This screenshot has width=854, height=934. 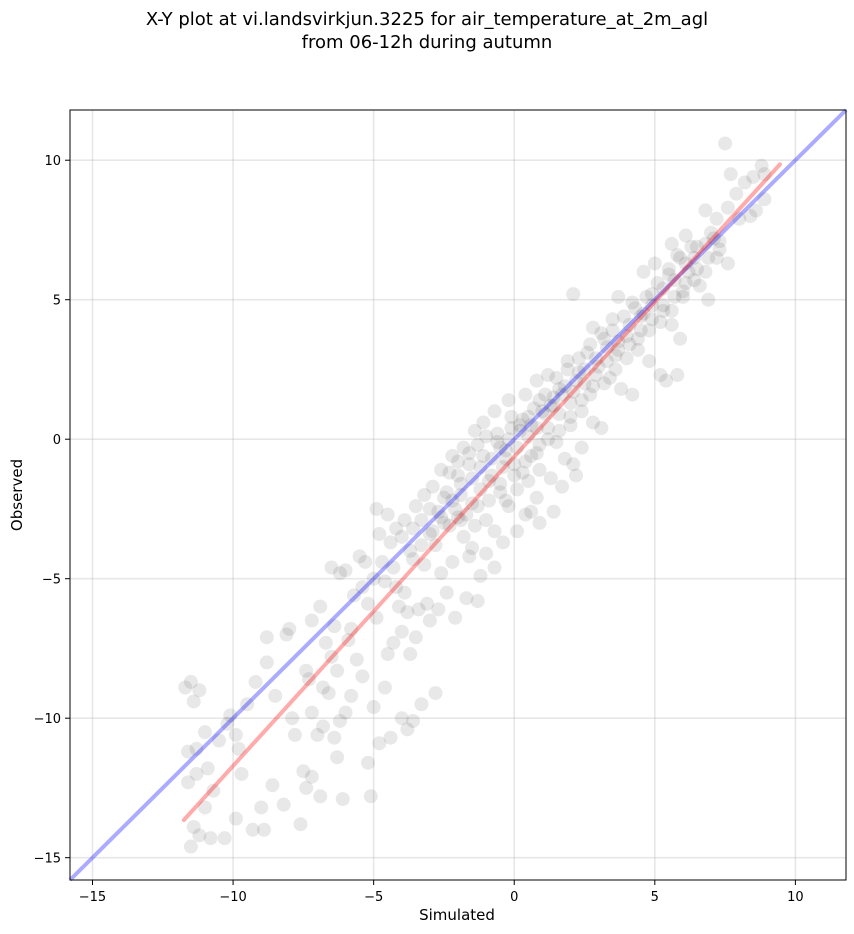 What do you see at coordinates (373, 897) in the screenshot?
I see `x-tick-label: −5` at bounding box center [373, 897].